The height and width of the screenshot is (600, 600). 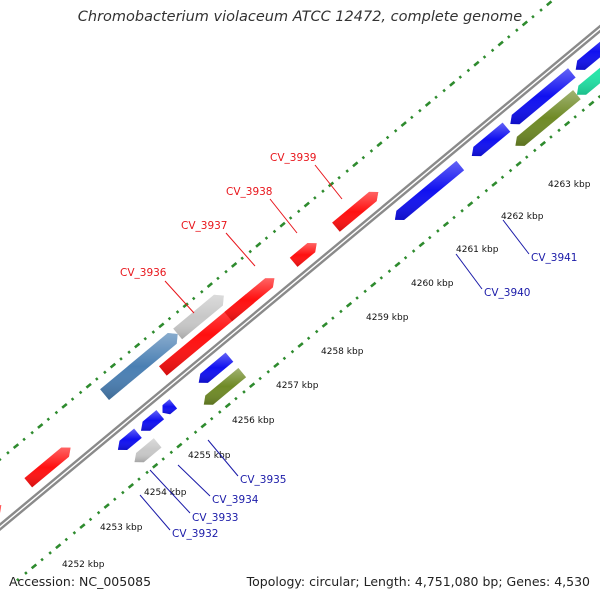 I want to click on gene-label-reverse: CV_3932, so click(x=195, y=534).